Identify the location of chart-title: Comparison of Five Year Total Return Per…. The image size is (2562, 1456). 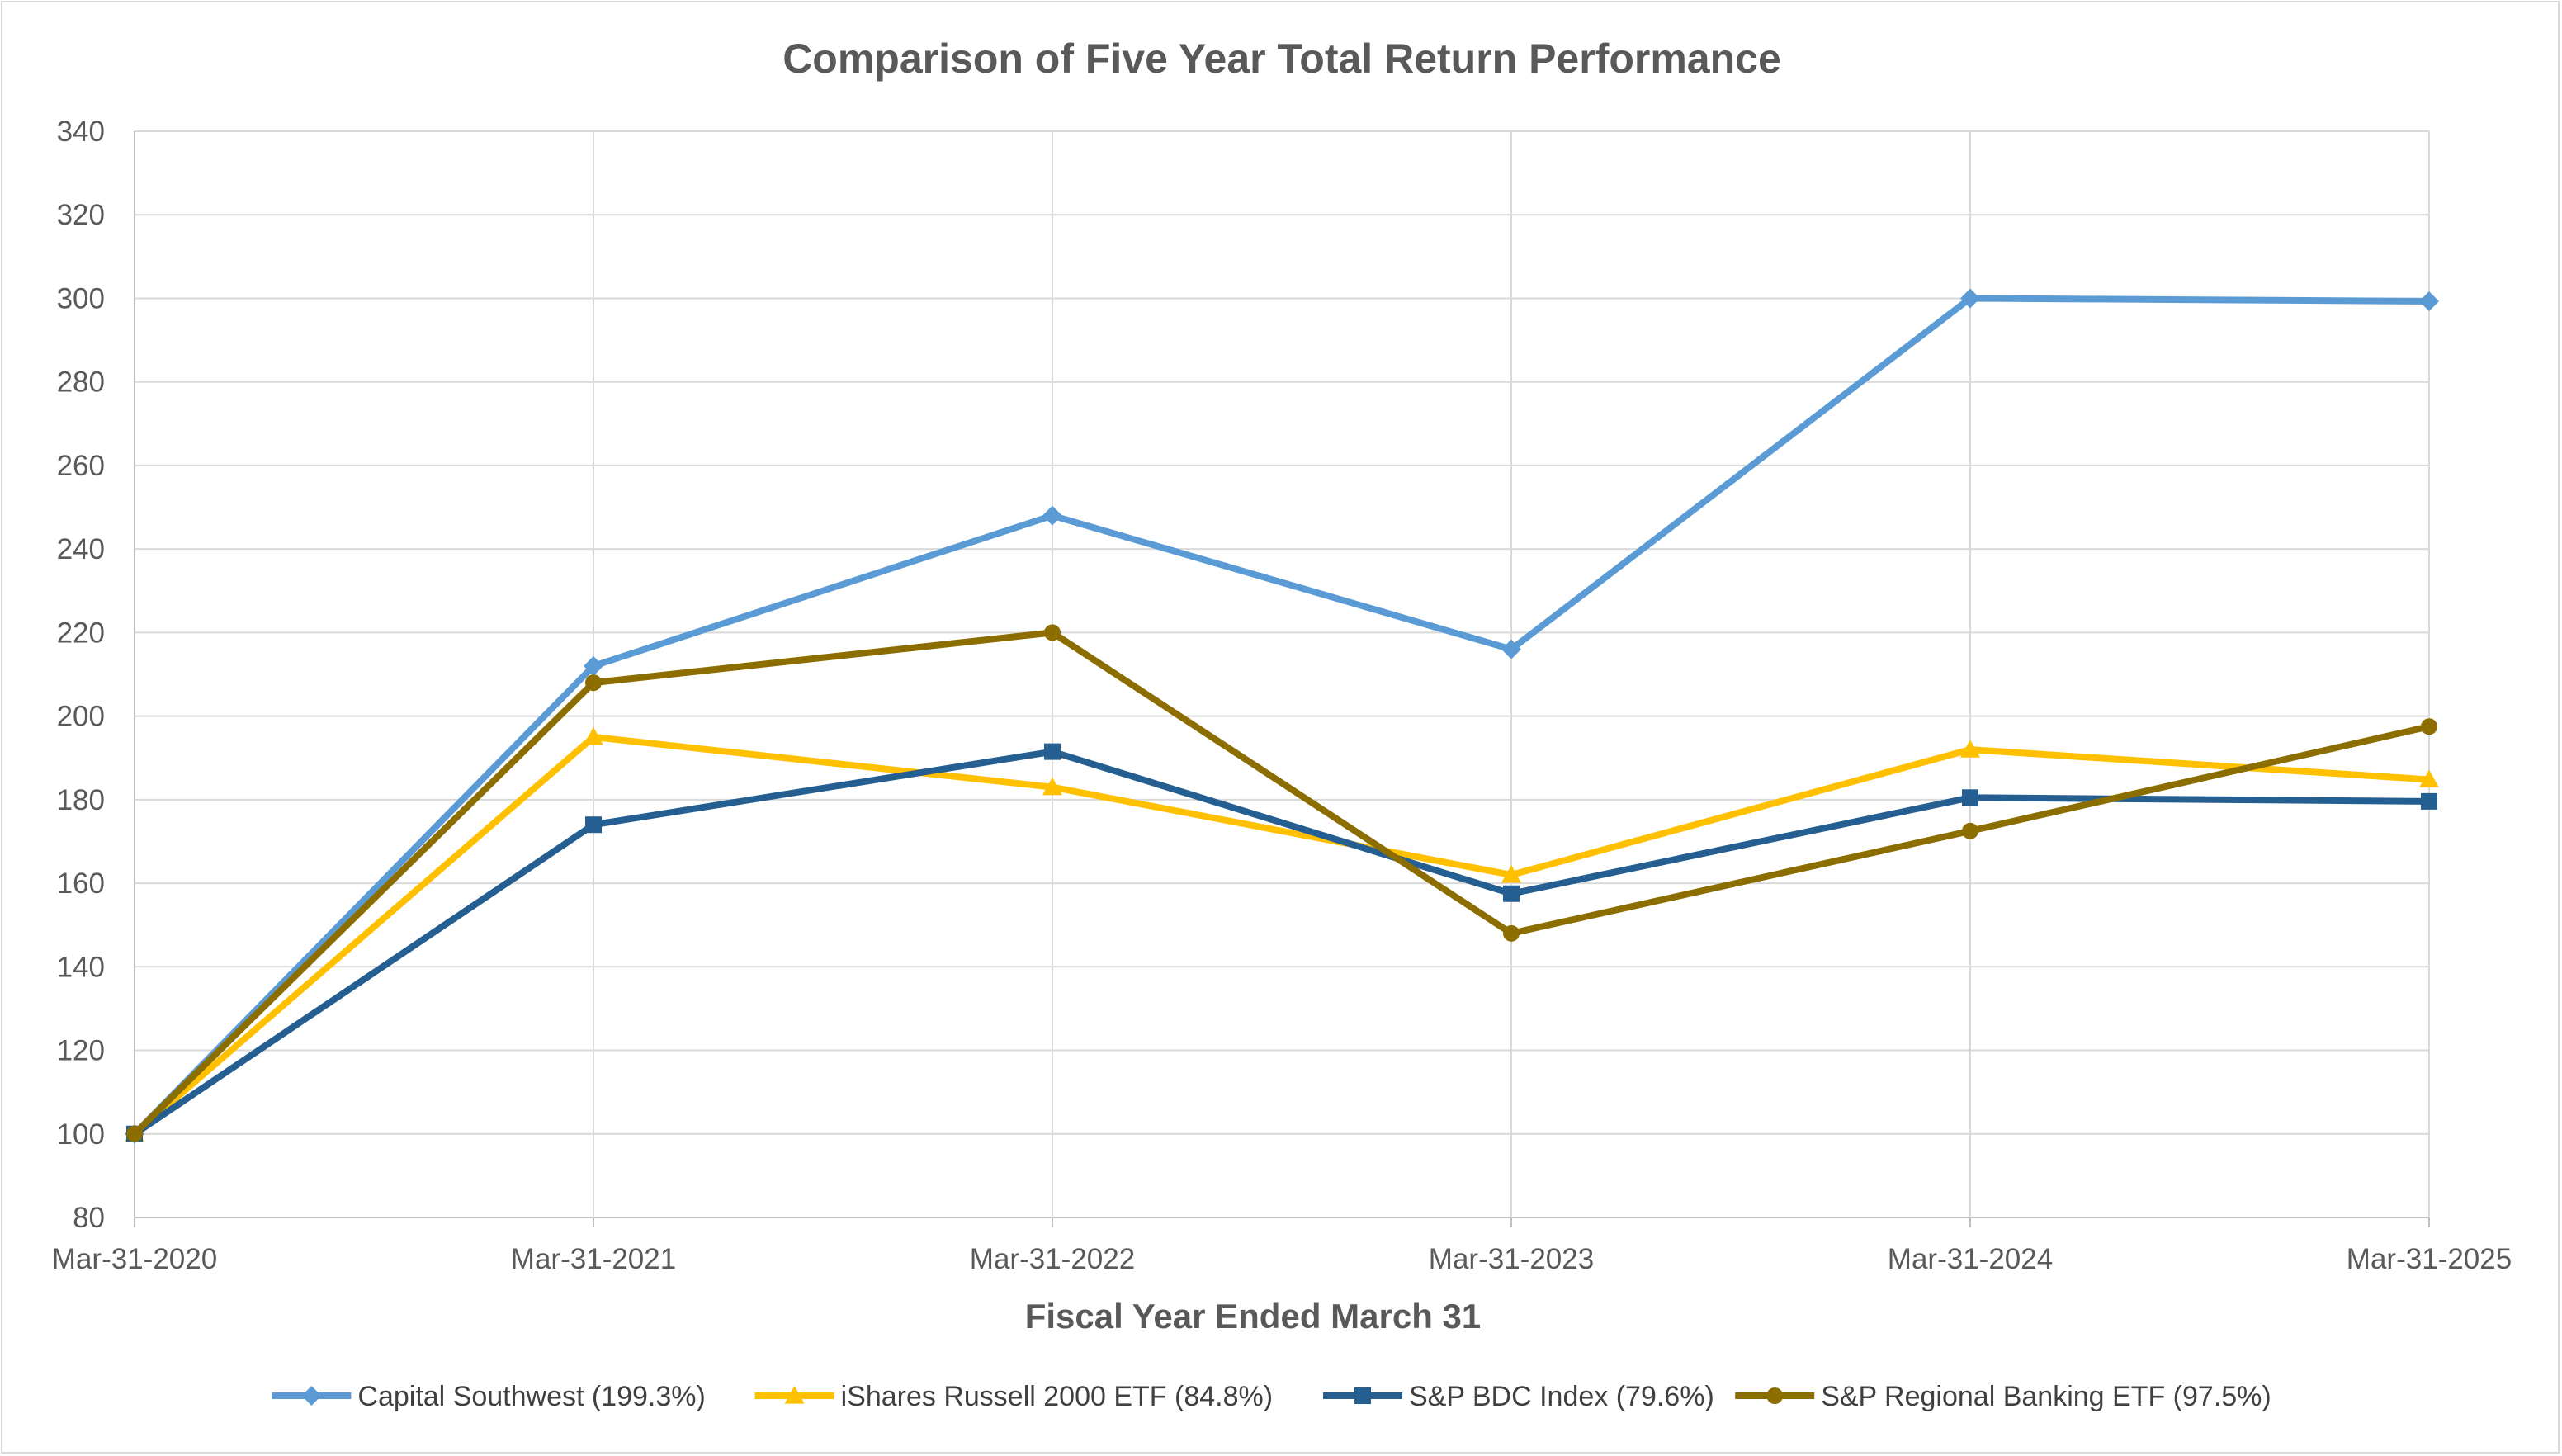
(1281, 58).